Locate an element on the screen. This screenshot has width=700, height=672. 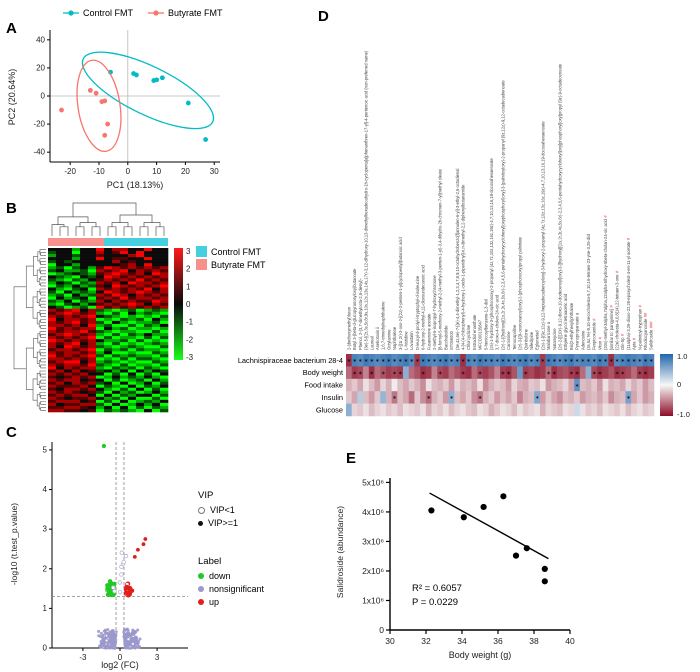
butyrate-fmt-swatch is located at coordinates (201, 264).